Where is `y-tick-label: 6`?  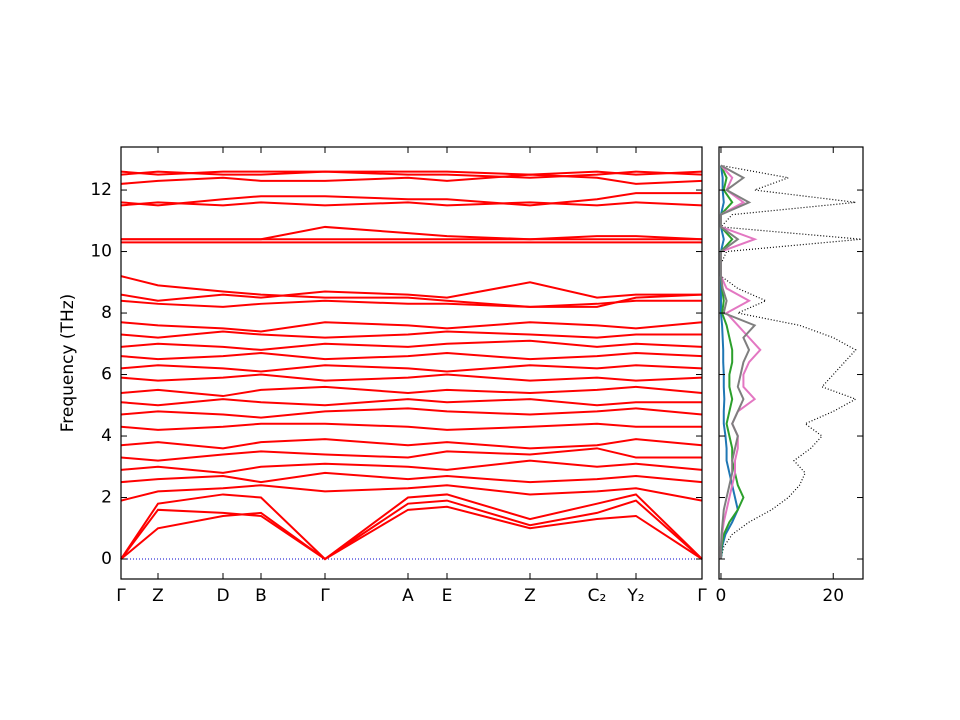 y-tick-label: 6 is located at coordinates (106, 375).